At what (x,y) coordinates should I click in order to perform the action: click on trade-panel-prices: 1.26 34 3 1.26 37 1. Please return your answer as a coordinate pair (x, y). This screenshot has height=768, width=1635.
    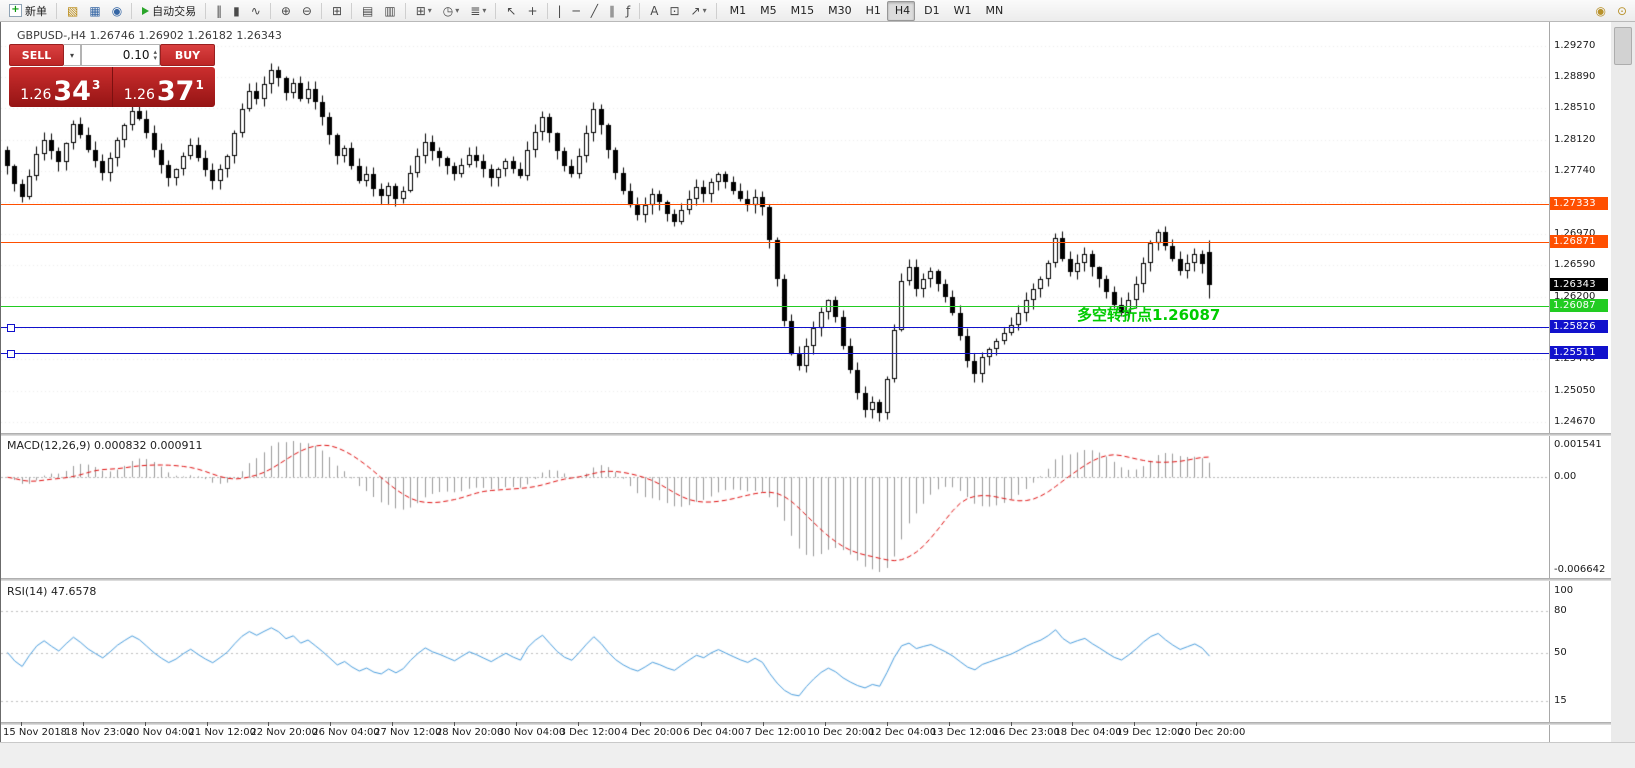
    Looking at the image, I should click on (112, 87).